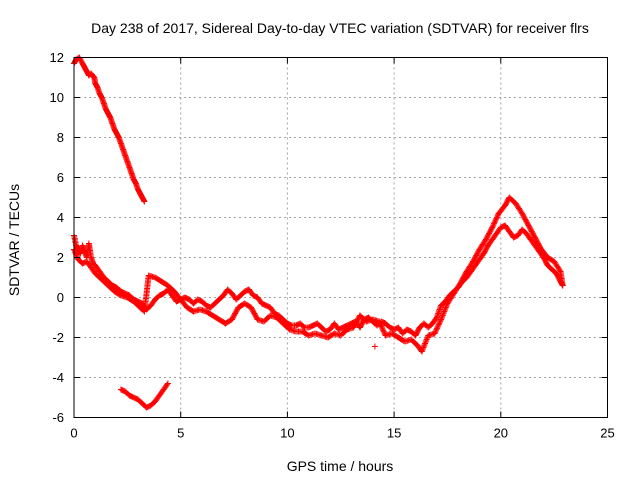 This screenshot has width=640, height=480. I want to click on y-tick-label: -4, so click(58, 377).